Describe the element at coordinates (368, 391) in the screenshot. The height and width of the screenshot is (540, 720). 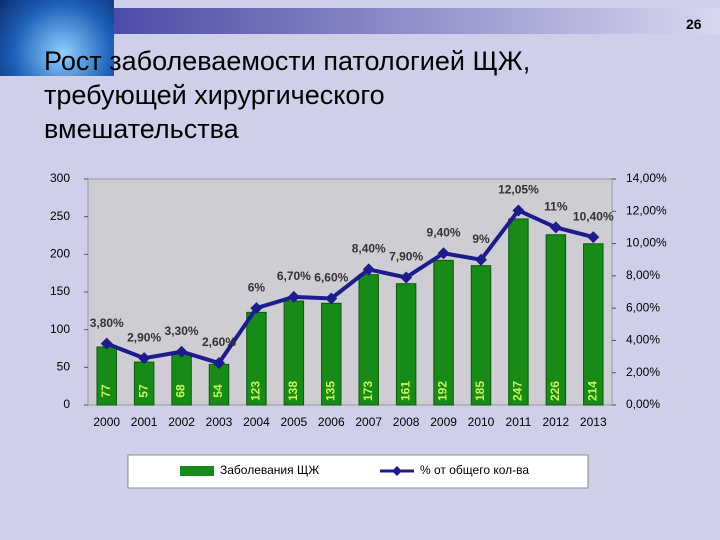
I see `bar-value-label: 173` at that location.